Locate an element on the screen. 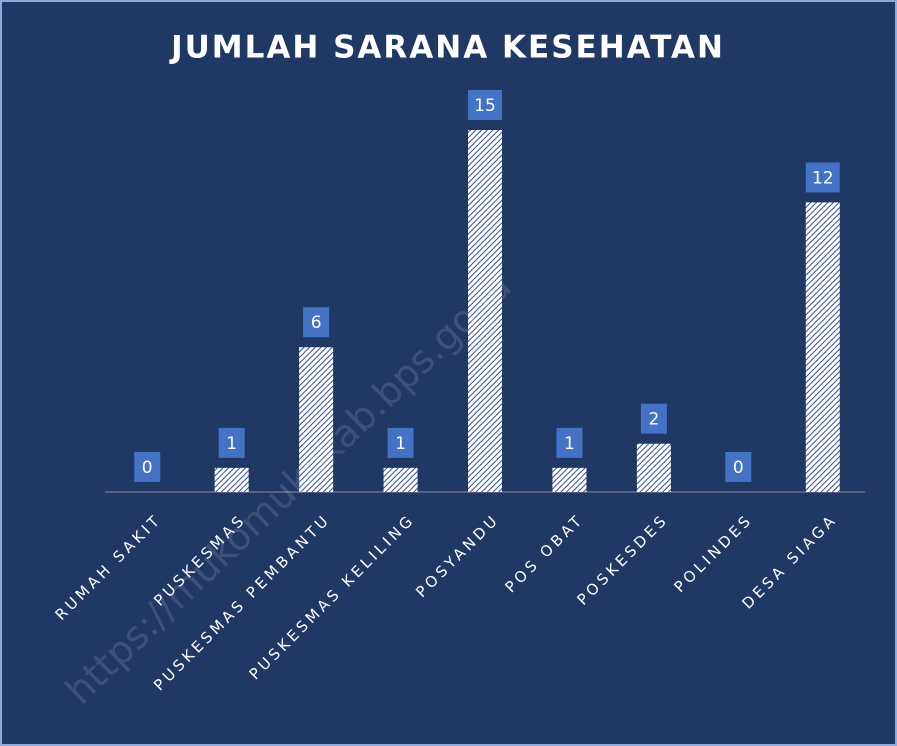 This screenshot has height=746, width=897. data-label: 2 is located at coordinates (653, 420).